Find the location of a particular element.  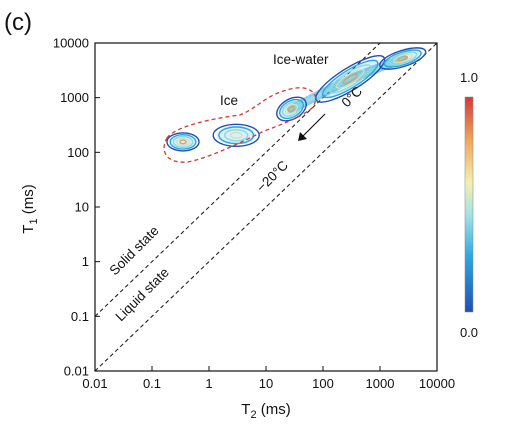

y-tick-label: 100 is located at coordinates (78, 152).